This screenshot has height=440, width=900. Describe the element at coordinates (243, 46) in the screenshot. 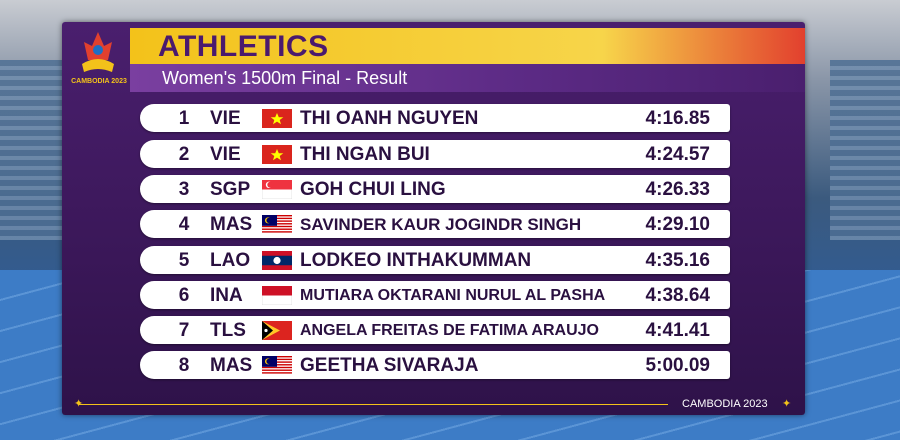

I see `title: ATHLETICS` at that location.